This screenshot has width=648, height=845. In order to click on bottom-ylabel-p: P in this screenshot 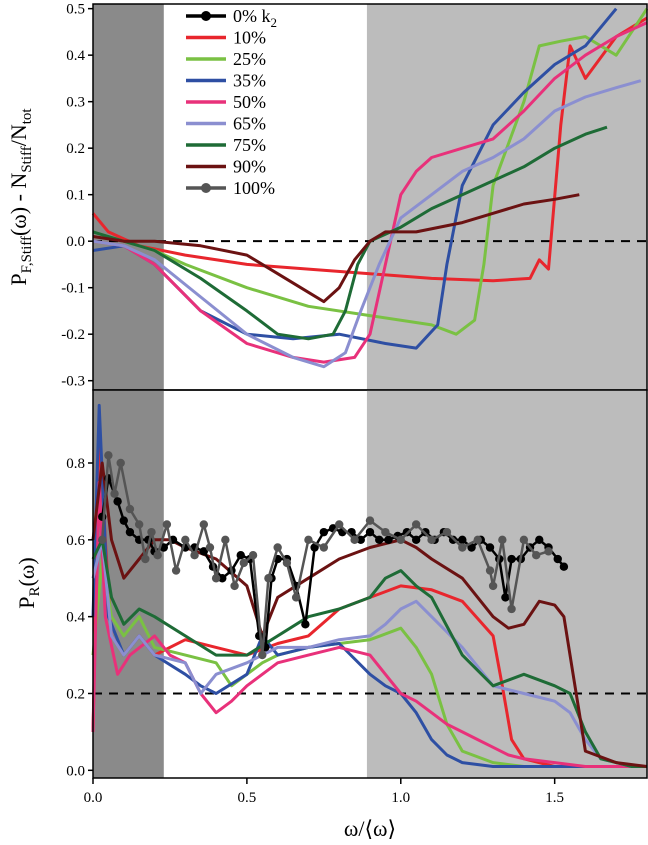, I will do `click(26, 602)`.